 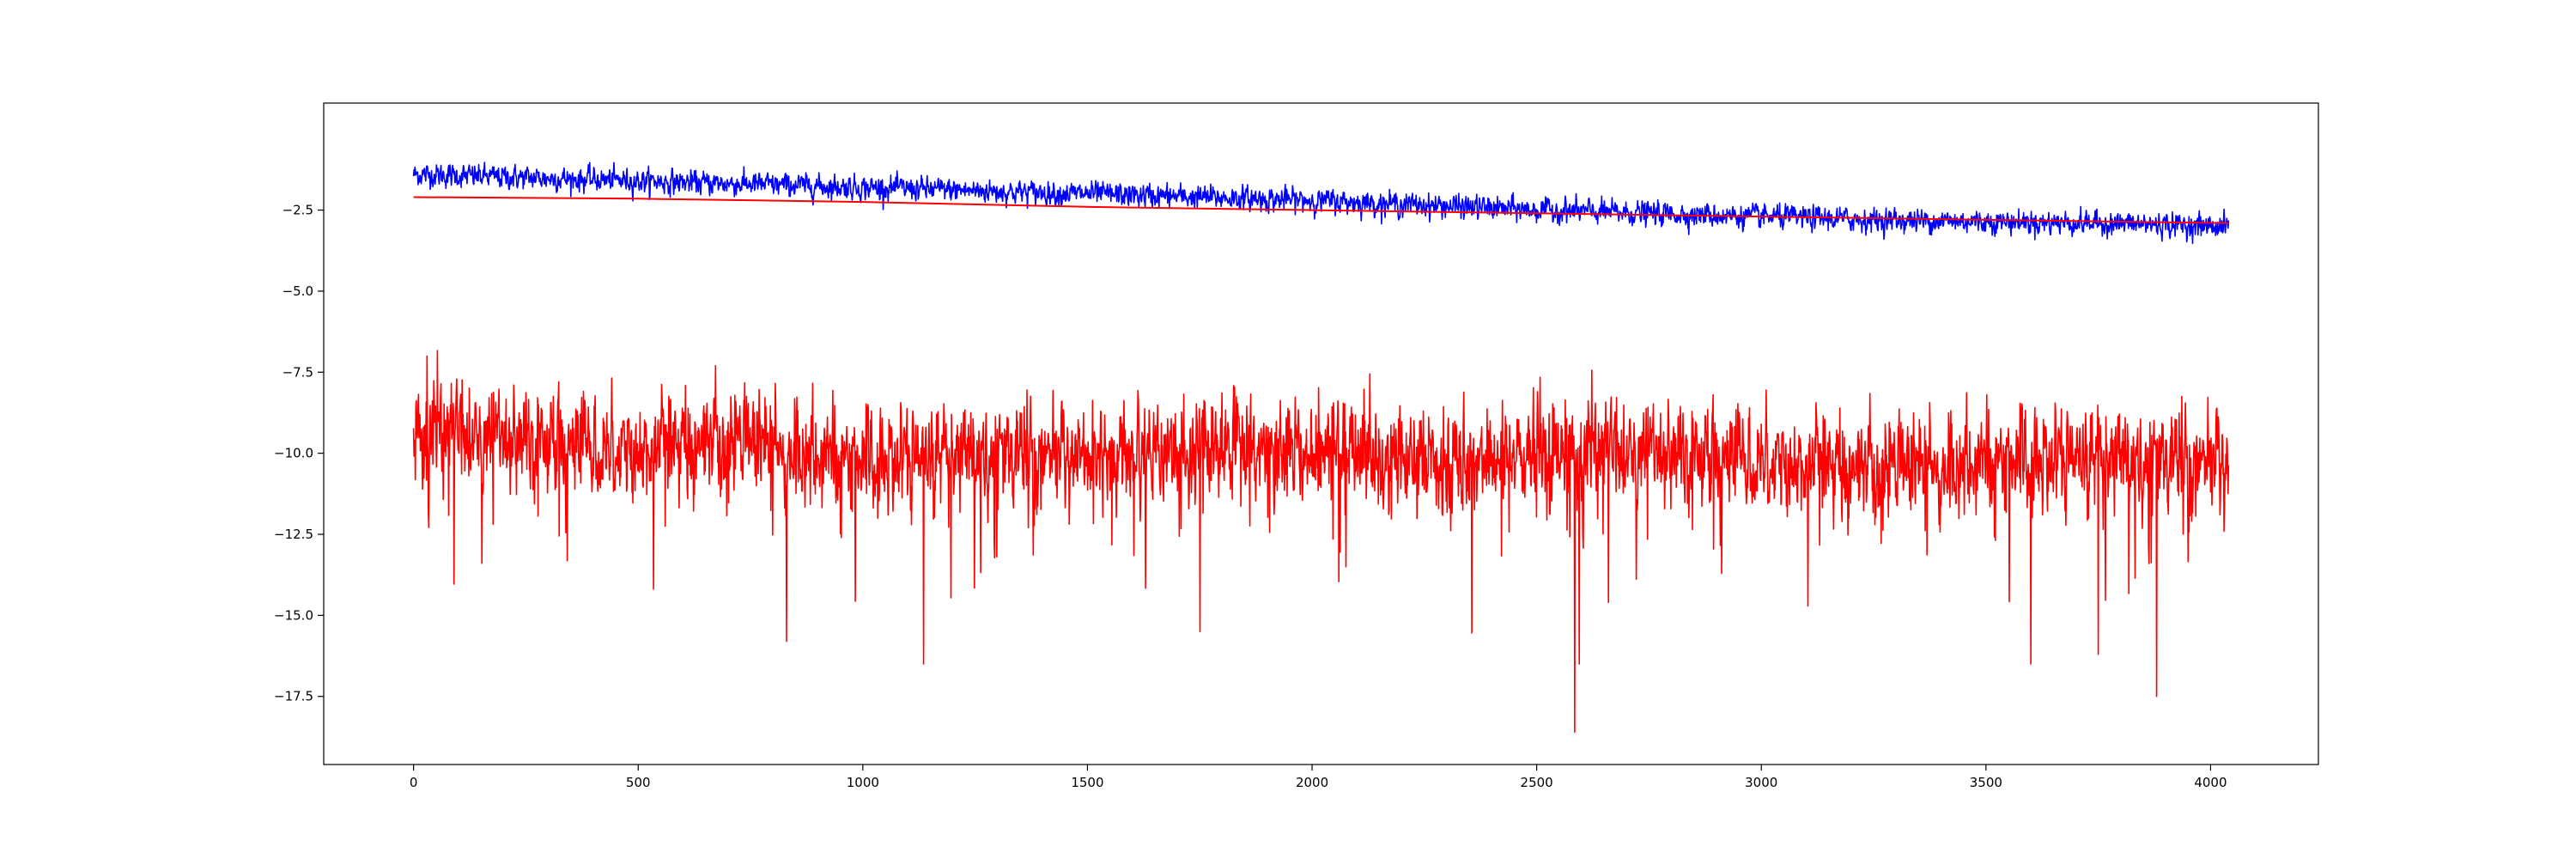 I want to click on y-tick-label: −10.0, so click(x=293, y=454).